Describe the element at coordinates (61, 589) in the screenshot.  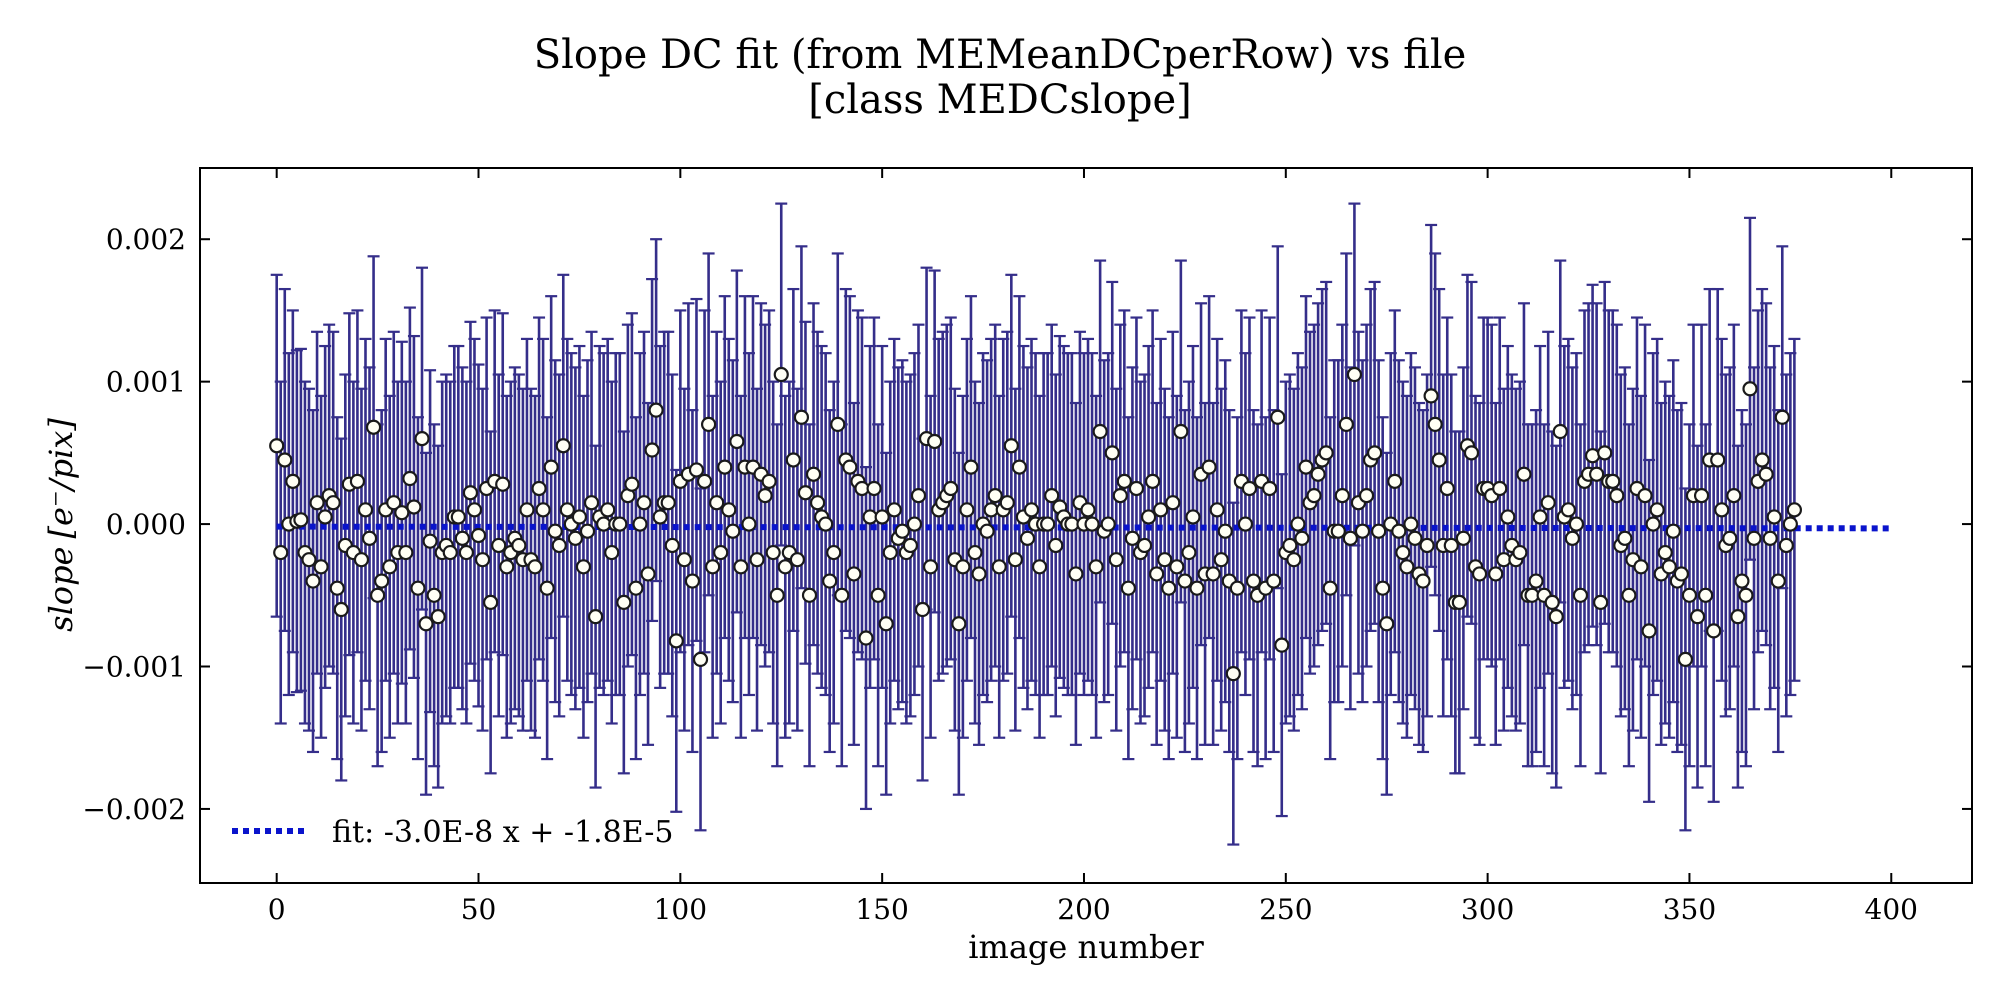
I see `y-axis-label-quantity: slope` at that location.